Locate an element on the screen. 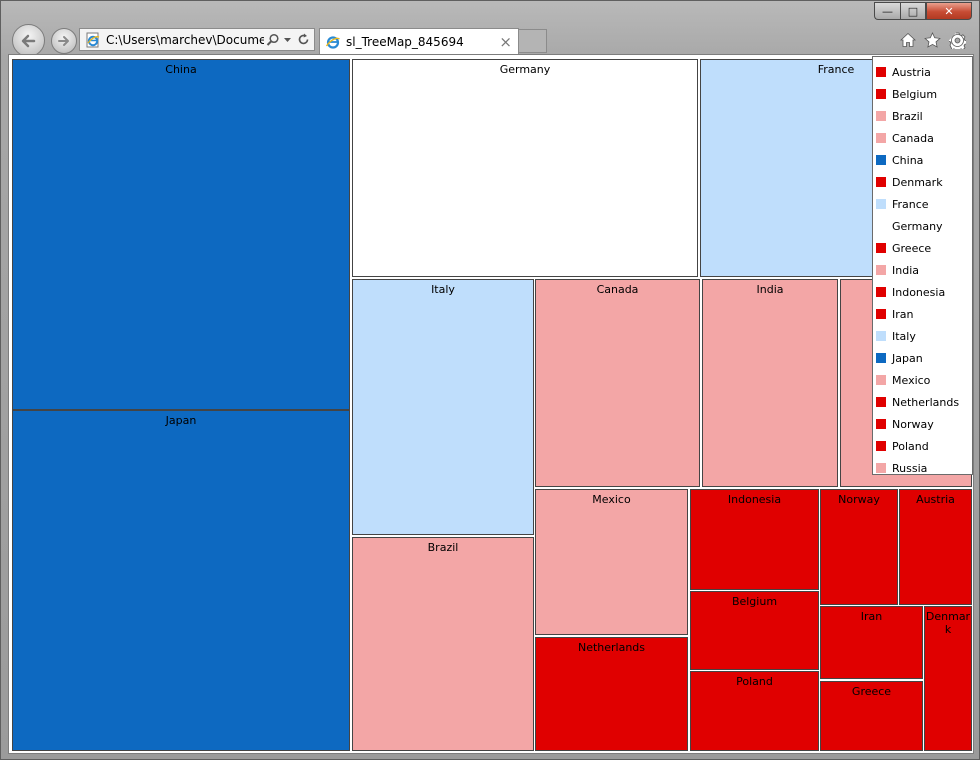  legend-label: China is located at coordinates (908, 160).